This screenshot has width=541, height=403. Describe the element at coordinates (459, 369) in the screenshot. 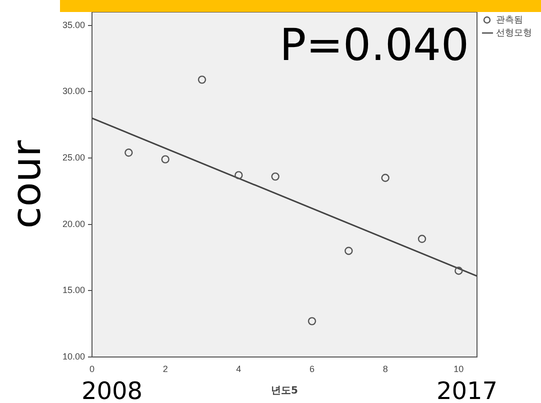

I see `x-tick-label: 10` at that location.